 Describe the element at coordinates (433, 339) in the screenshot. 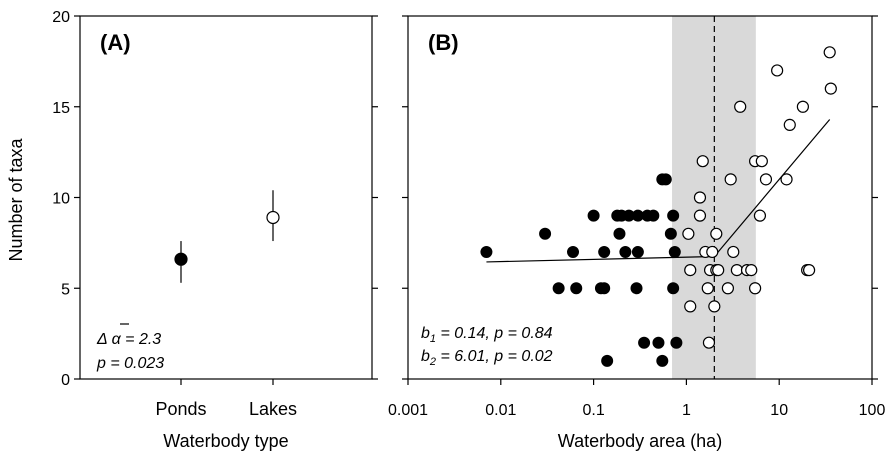

I see `anno-b1-sub: 1` at that location.